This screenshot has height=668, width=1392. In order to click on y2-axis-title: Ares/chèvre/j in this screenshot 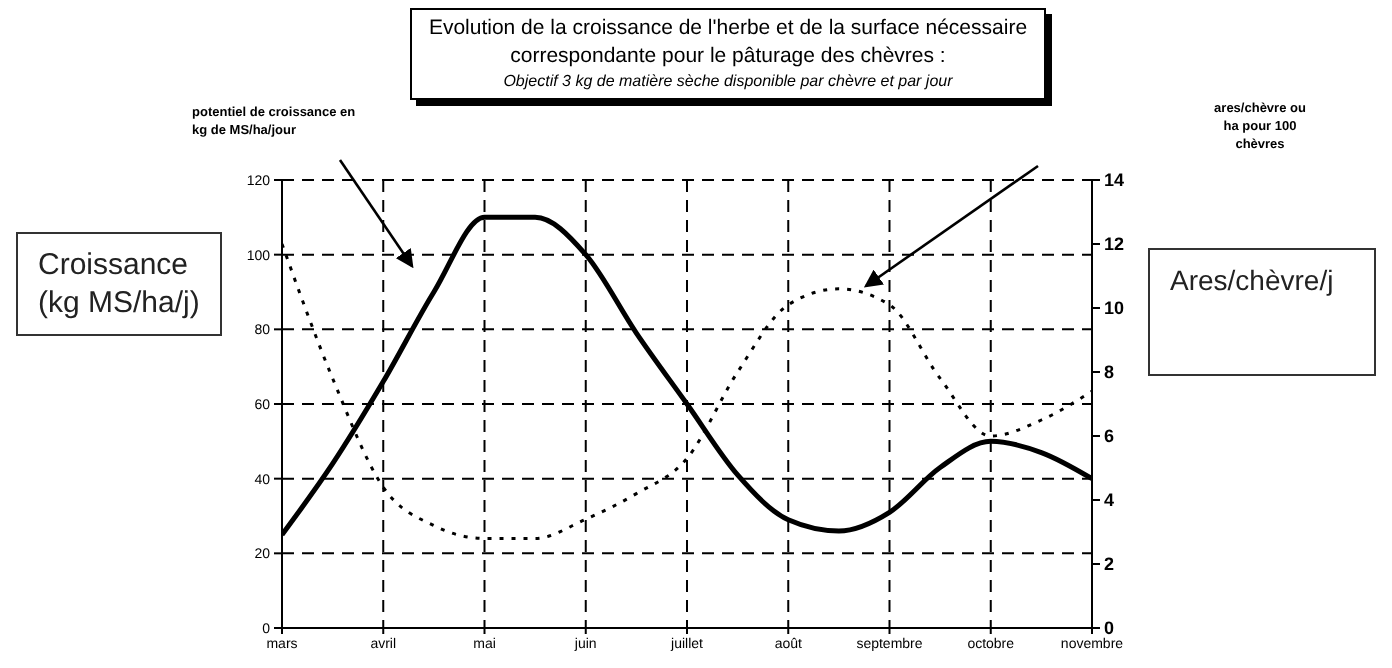, I will do `click(1262, 312)`.